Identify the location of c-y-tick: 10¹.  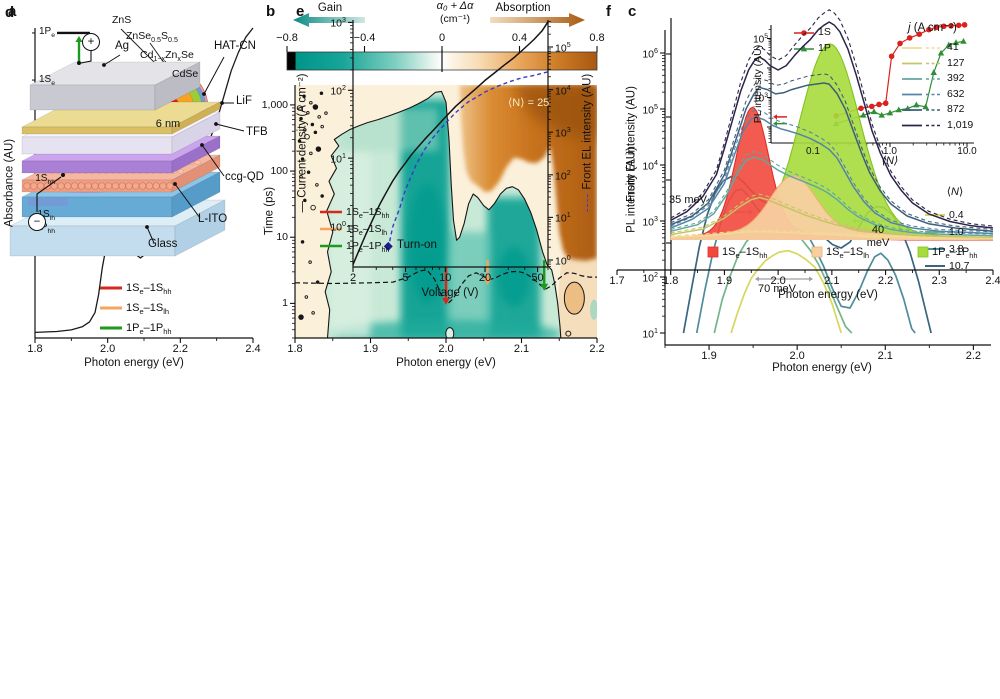
(650, 334).